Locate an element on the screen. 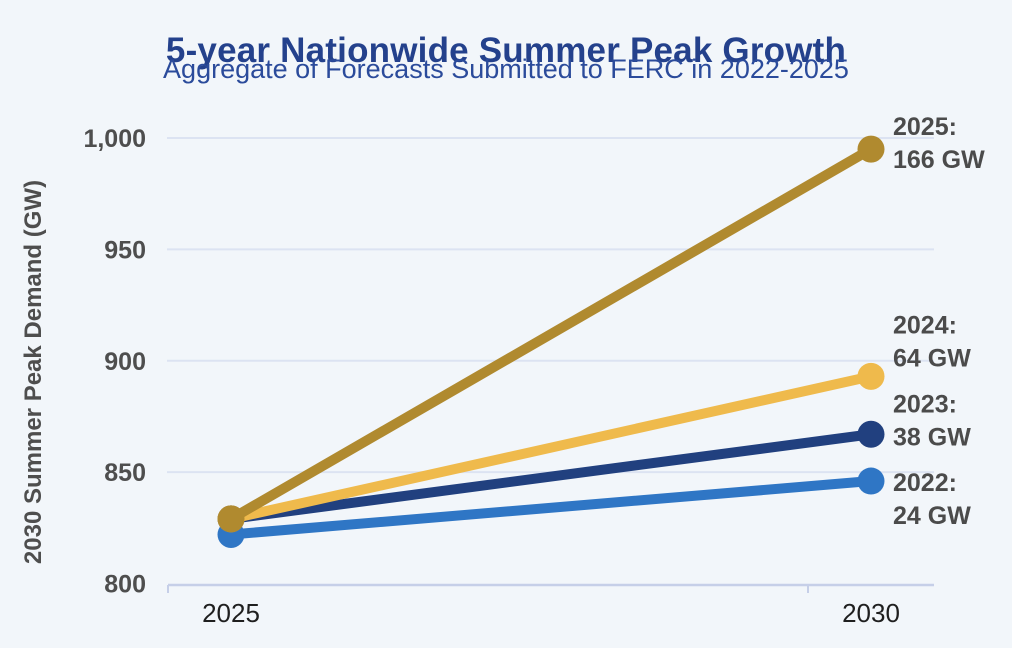 The image size is (1012, 648). annotation-2022: 2022: 24 GW is located at coordinates (932, 499).